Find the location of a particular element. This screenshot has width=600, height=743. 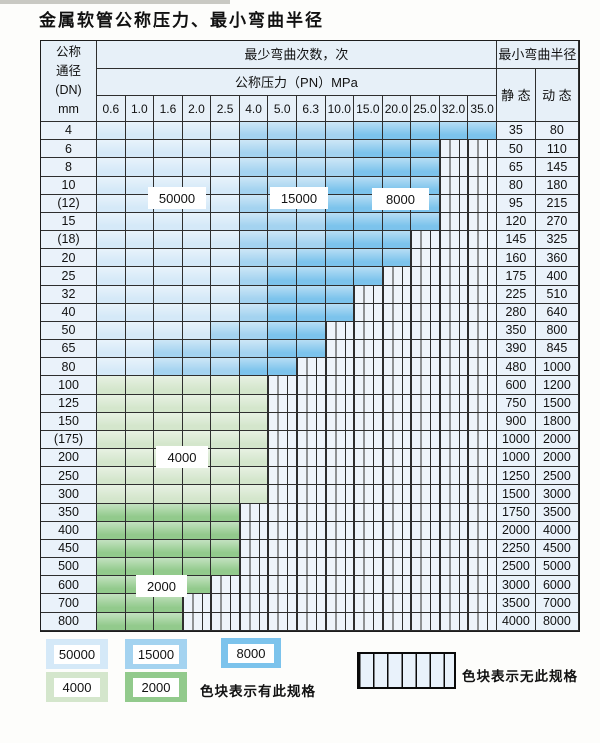

pressure-tick: 0.6 is located at coordinates (111, 109).